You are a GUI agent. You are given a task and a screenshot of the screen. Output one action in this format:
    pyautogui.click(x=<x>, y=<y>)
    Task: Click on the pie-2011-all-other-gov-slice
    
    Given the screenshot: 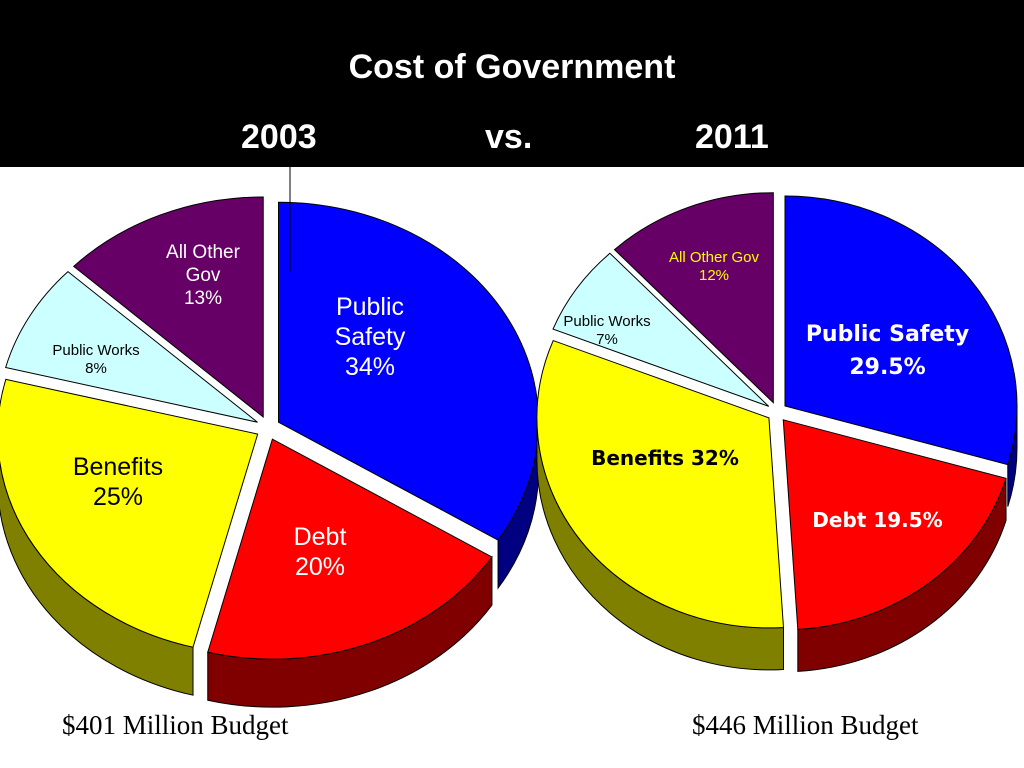 What is the action you would take?
    pyautogui.click(x=693, y=298)
    